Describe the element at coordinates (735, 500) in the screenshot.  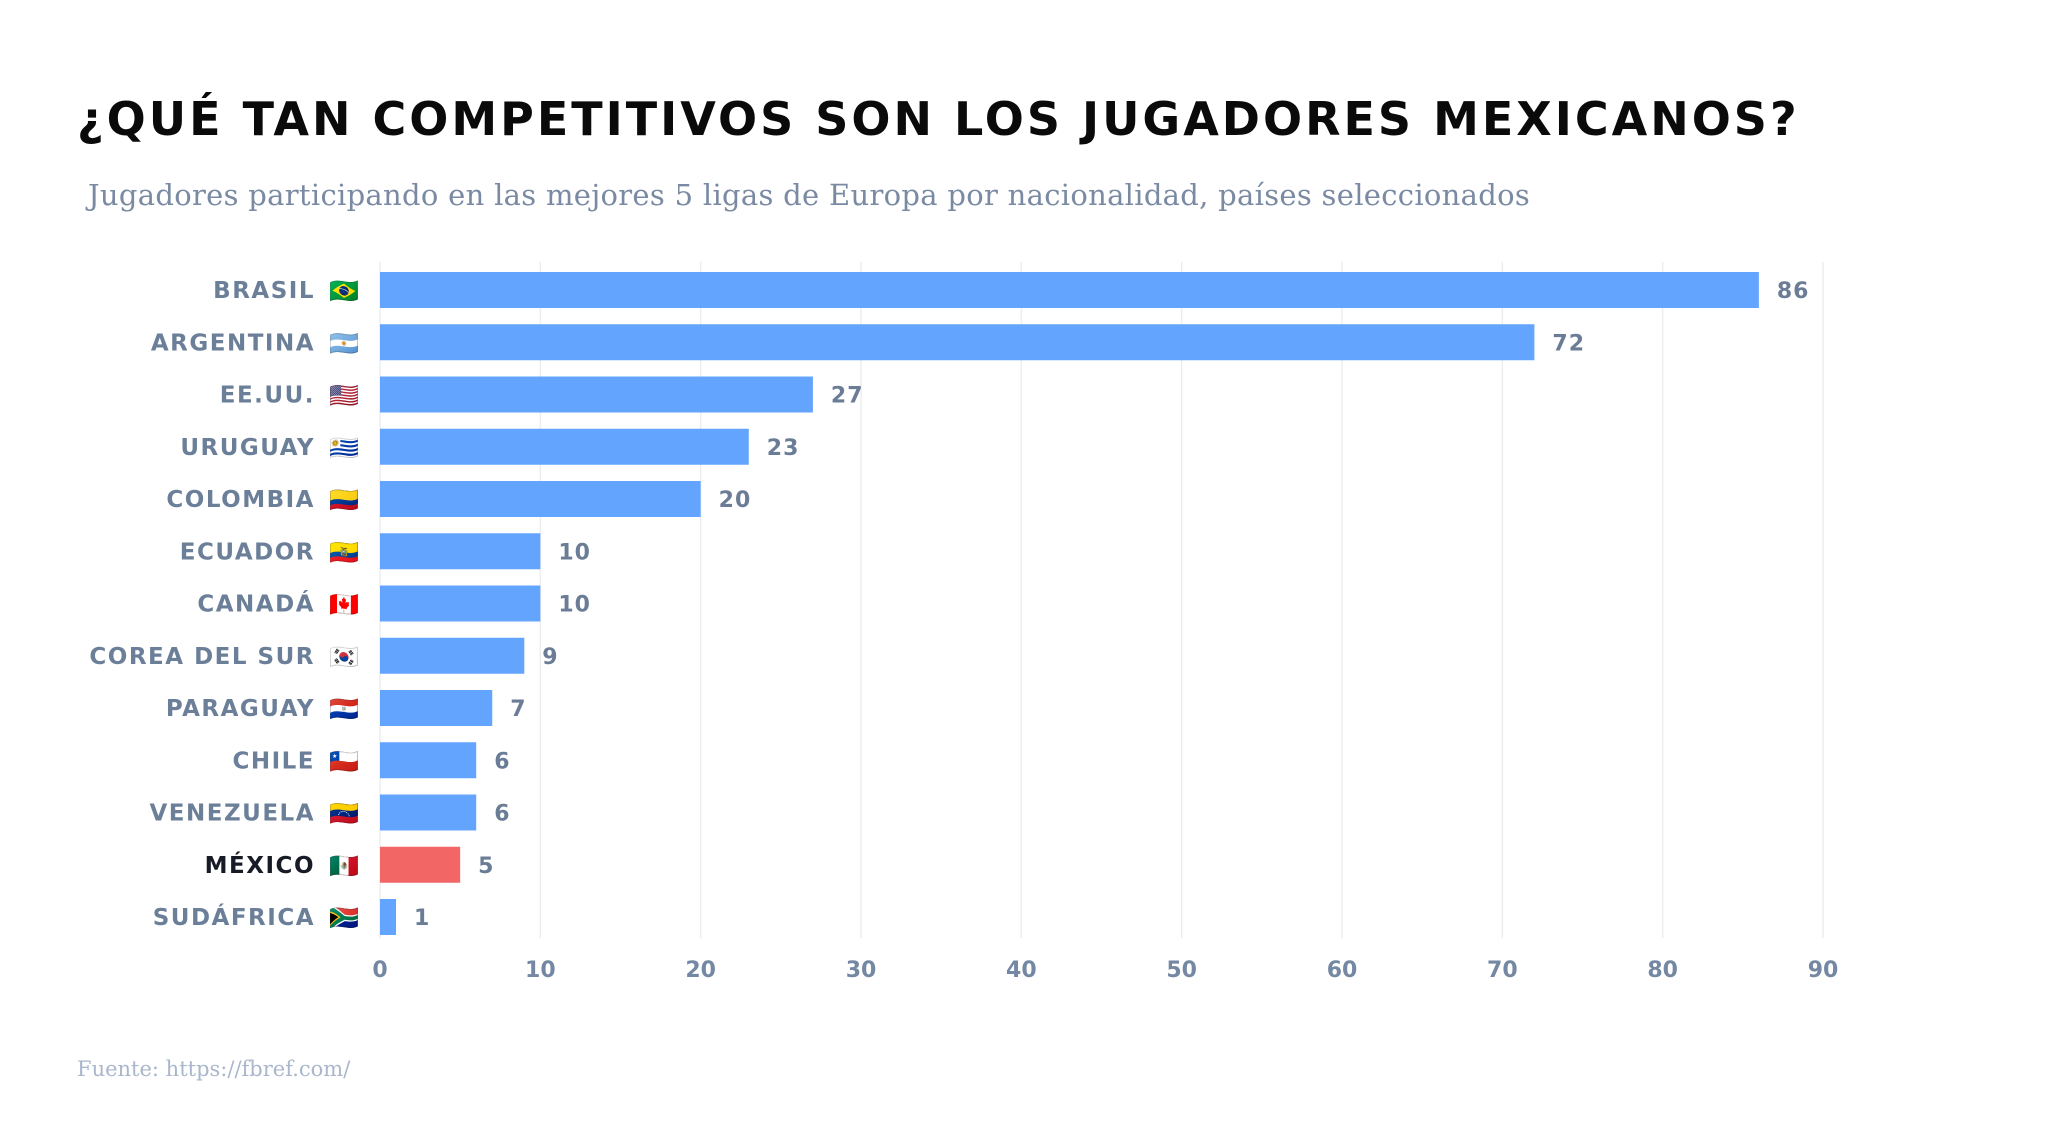
I see `value-label: 20` at that location.